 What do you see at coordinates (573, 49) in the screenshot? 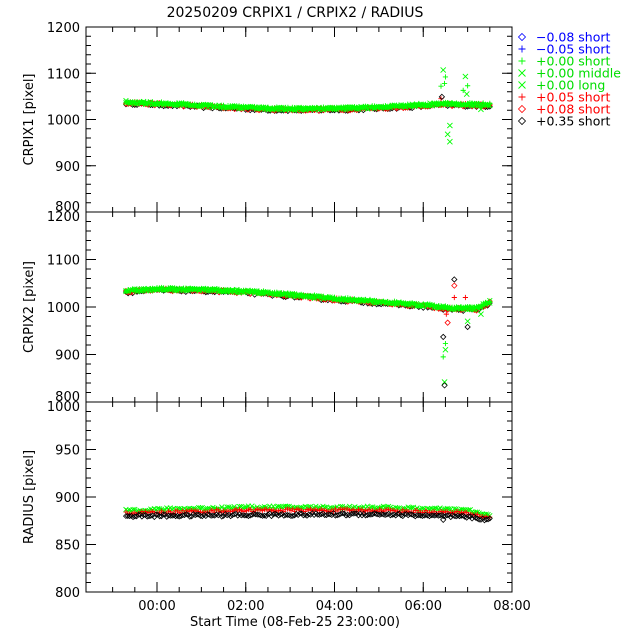
I see `legend-label: −0.05 short` at bounding box center [573, 49].